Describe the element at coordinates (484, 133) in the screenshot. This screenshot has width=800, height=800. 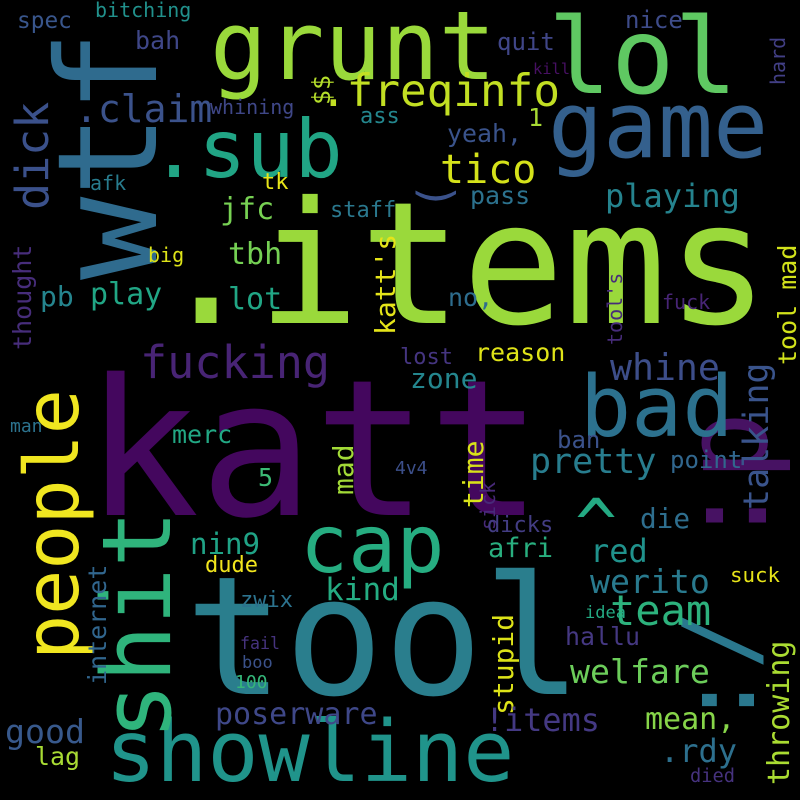
I see `word-yeah: yeah,` at that location.